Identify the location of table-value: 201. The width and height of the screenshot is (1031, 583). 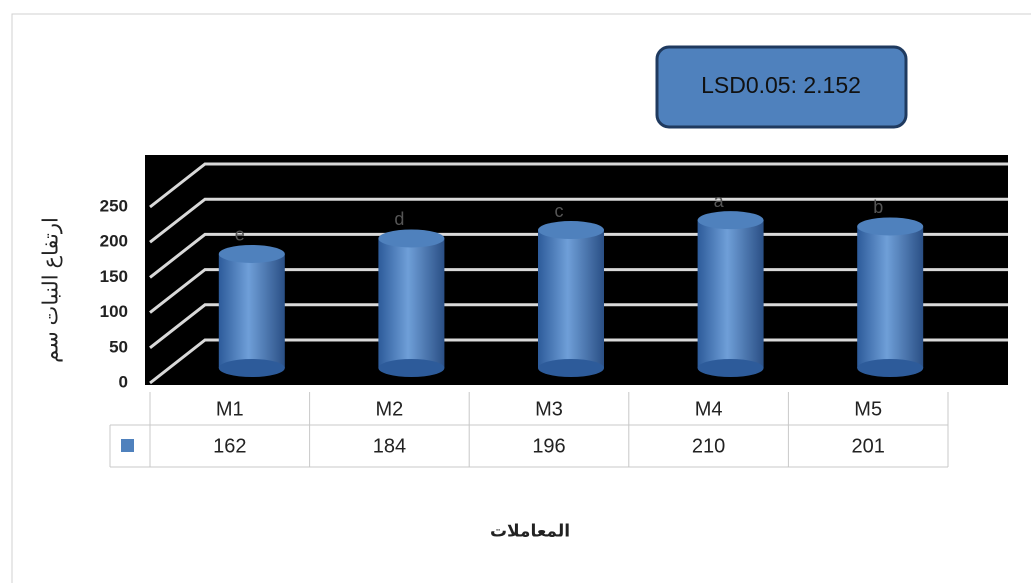
(868, 446).